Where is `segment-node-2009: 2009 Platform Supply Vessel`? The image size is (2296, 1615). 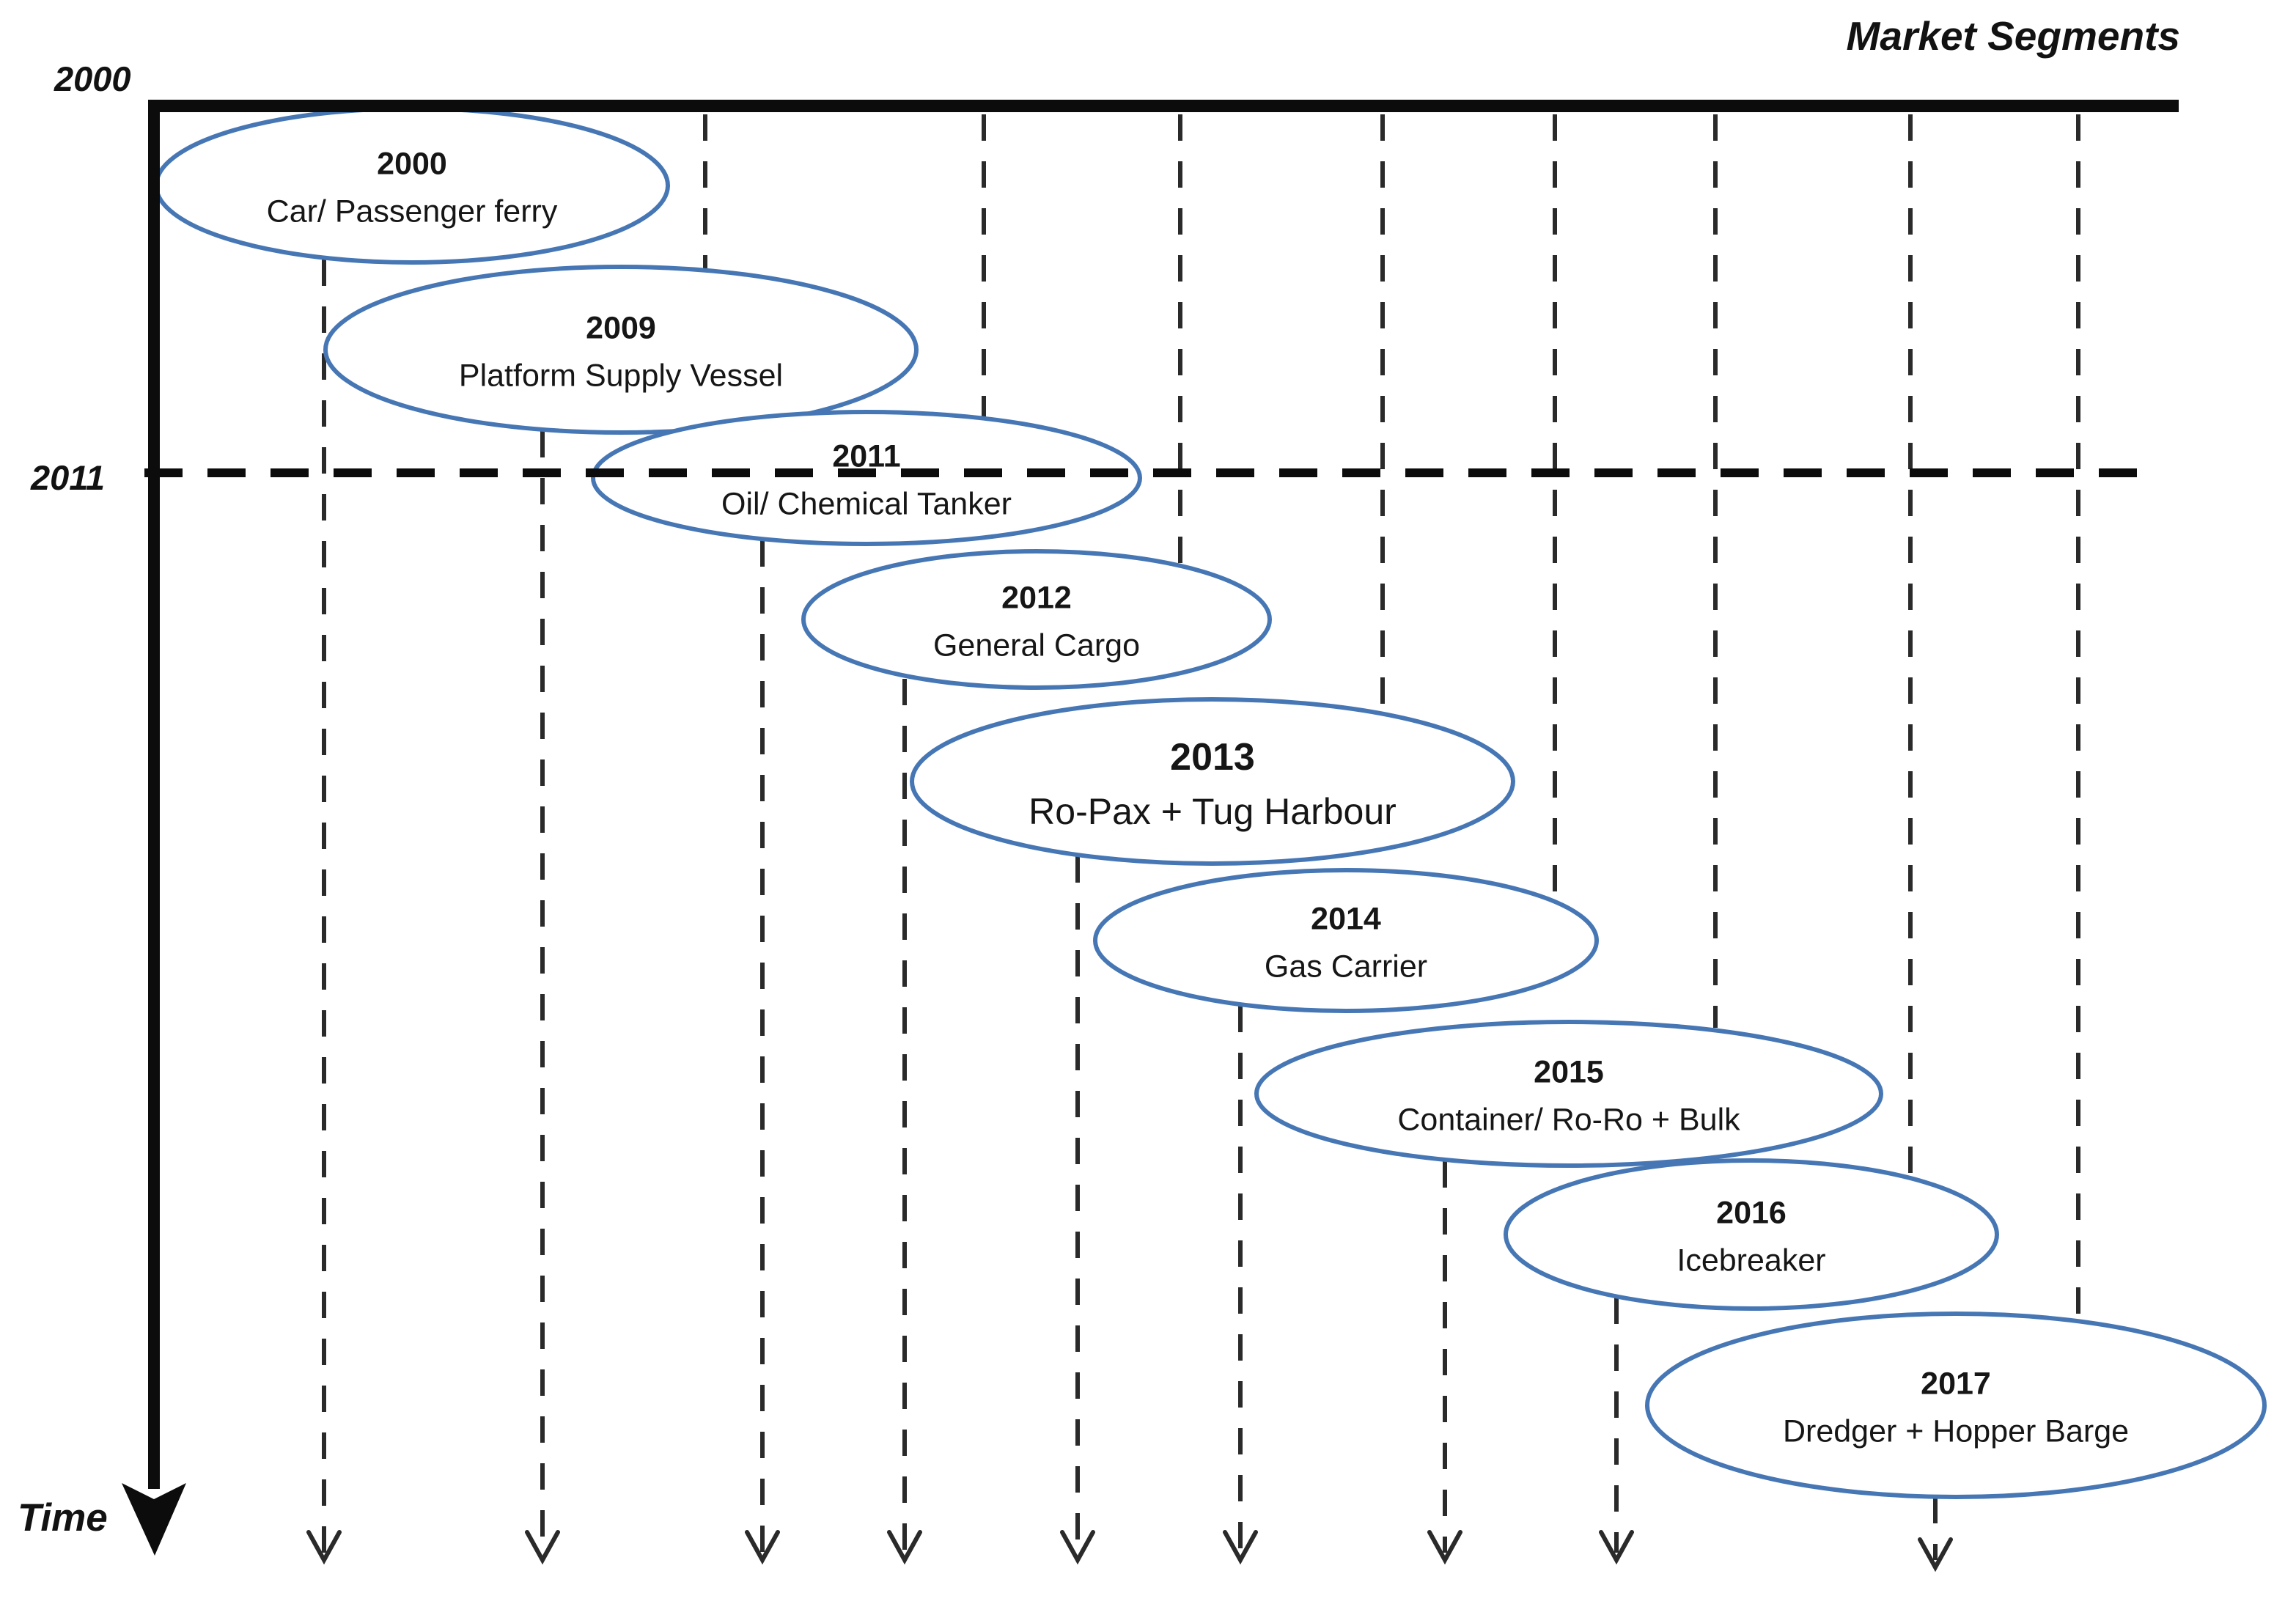 segment-node-2009: 2009 Platform Supply Vessel is located at coordinates (621, 352).